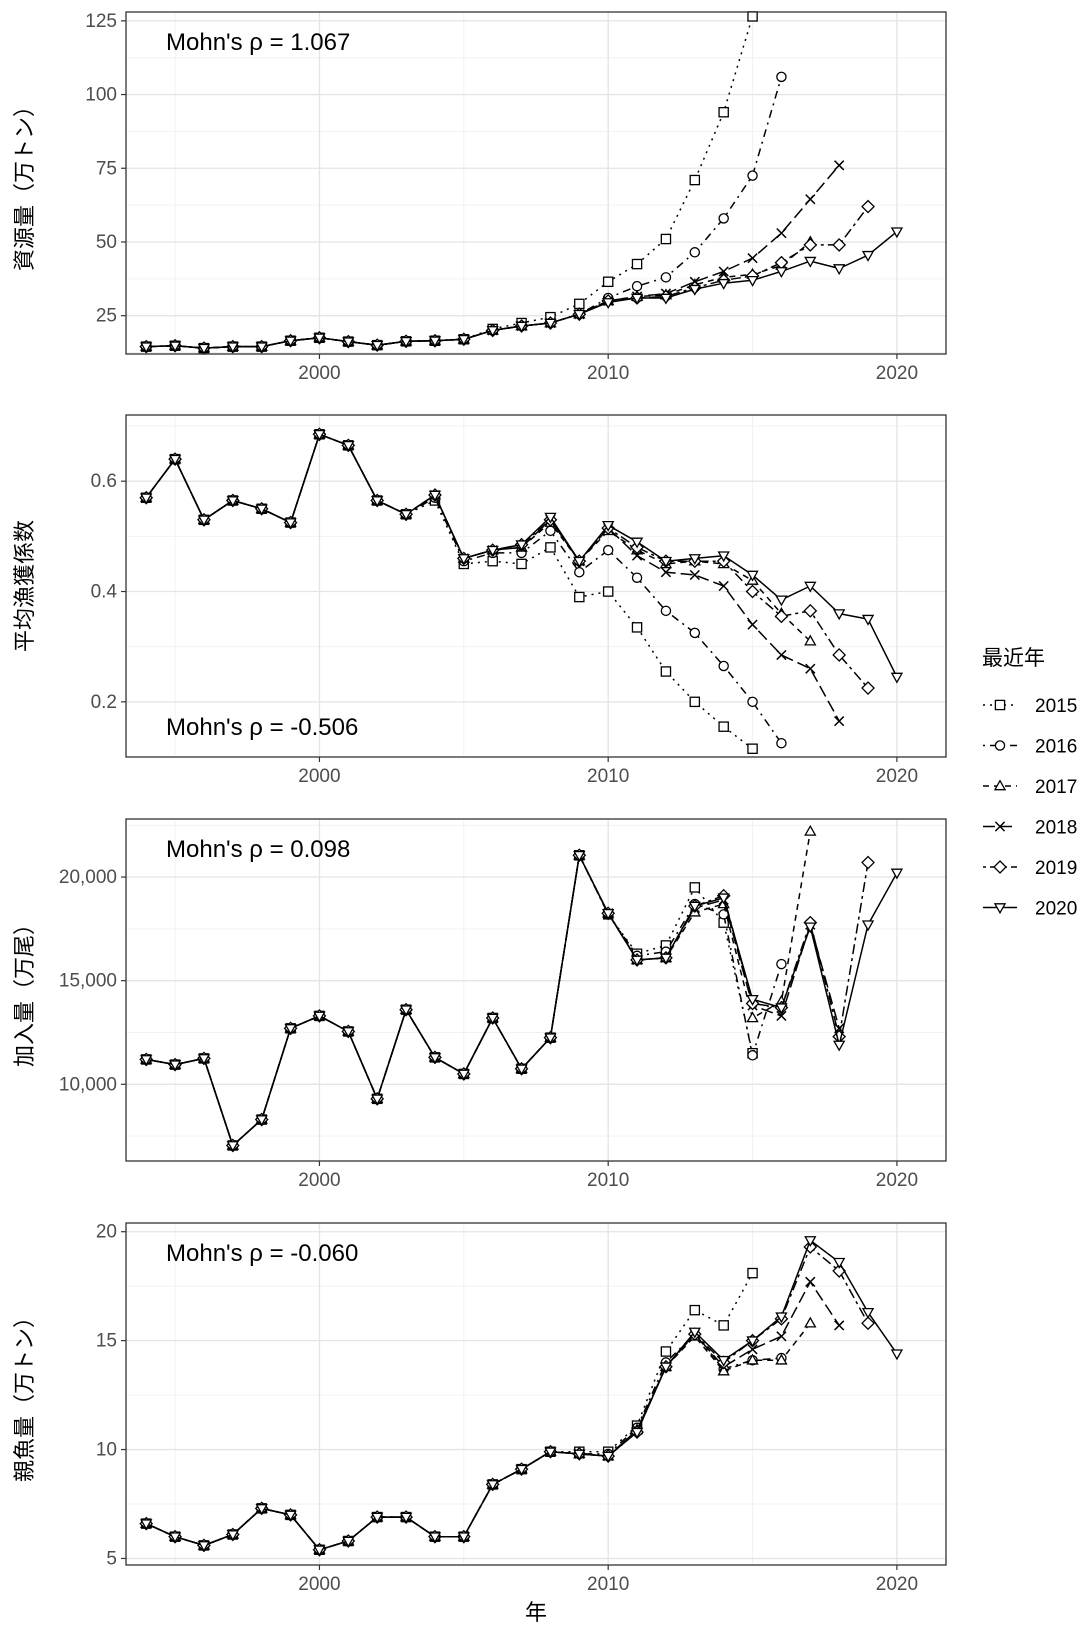  I want to click on series-line-2016, so click(463, 1442).